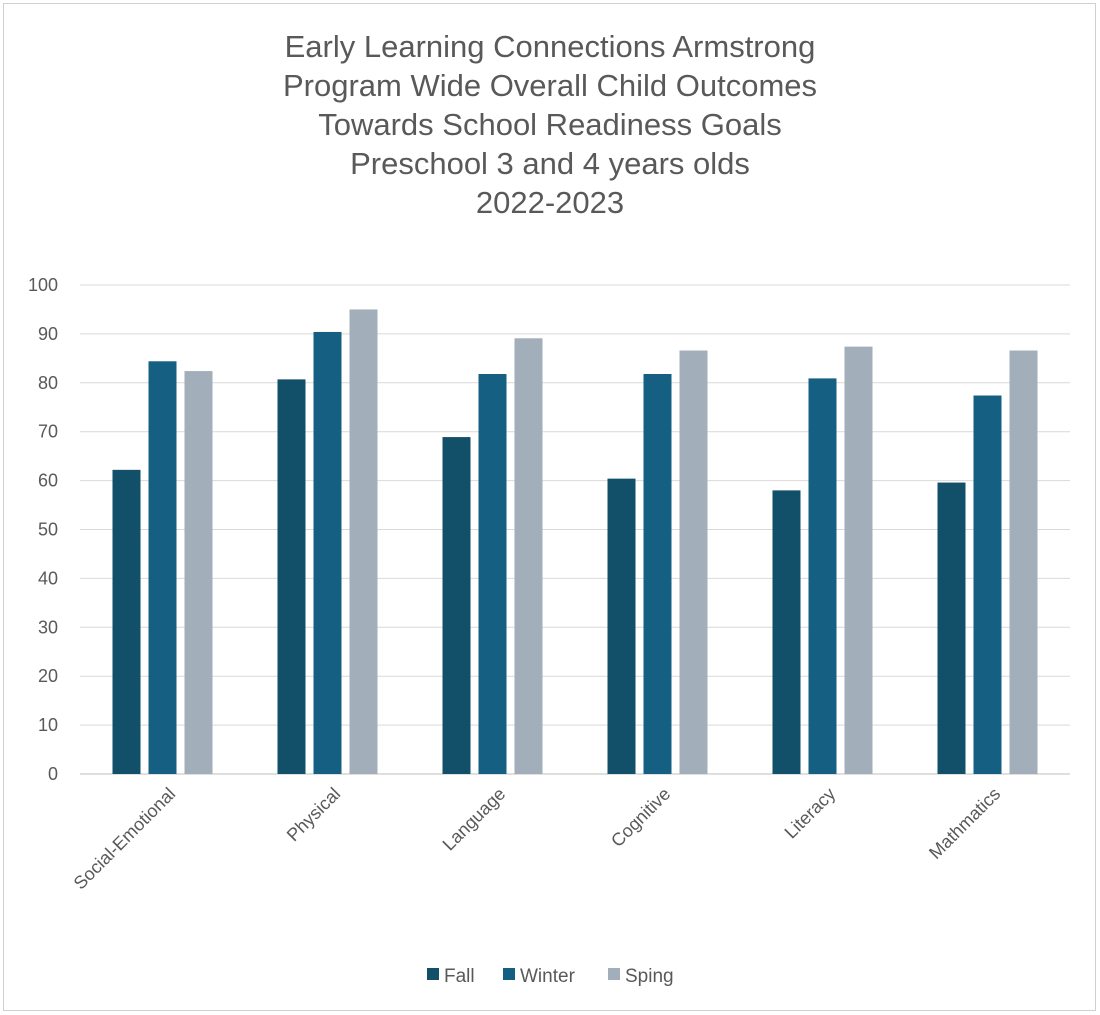 The height and width of the screenshot is (1015, 1100). What do you see at coordinates (550, 202) in the screenshot?
I see `chart-title-line: 2022-2023` at bounding box center [550, 202].